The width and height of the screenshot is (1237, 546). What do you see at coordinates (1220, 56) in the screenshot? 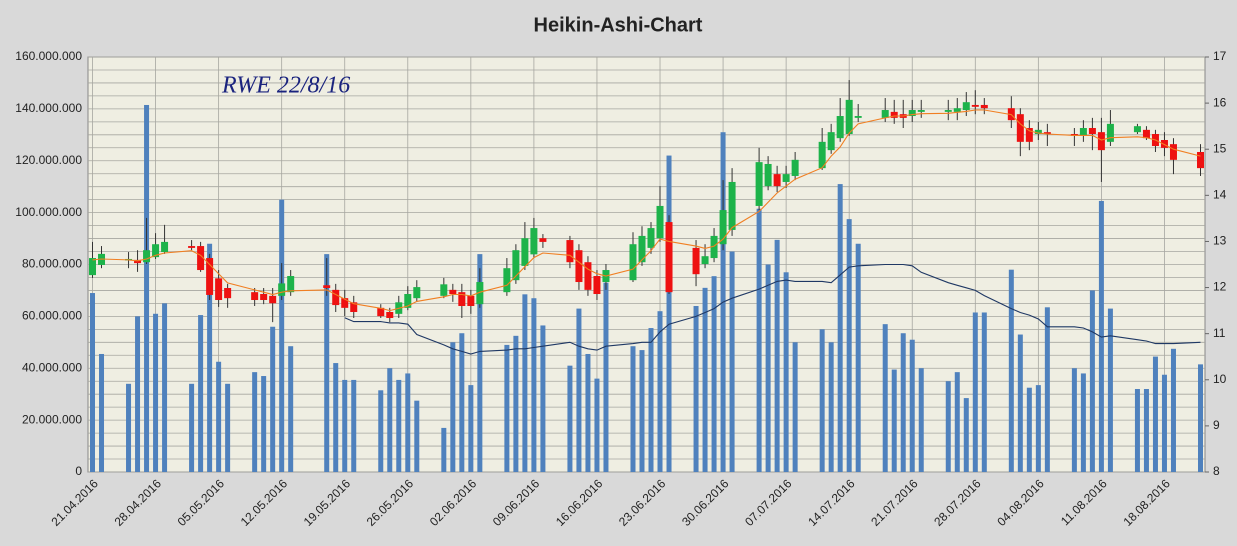
I see `y2-tick-label: 17` at bounding box center [1220, 56].